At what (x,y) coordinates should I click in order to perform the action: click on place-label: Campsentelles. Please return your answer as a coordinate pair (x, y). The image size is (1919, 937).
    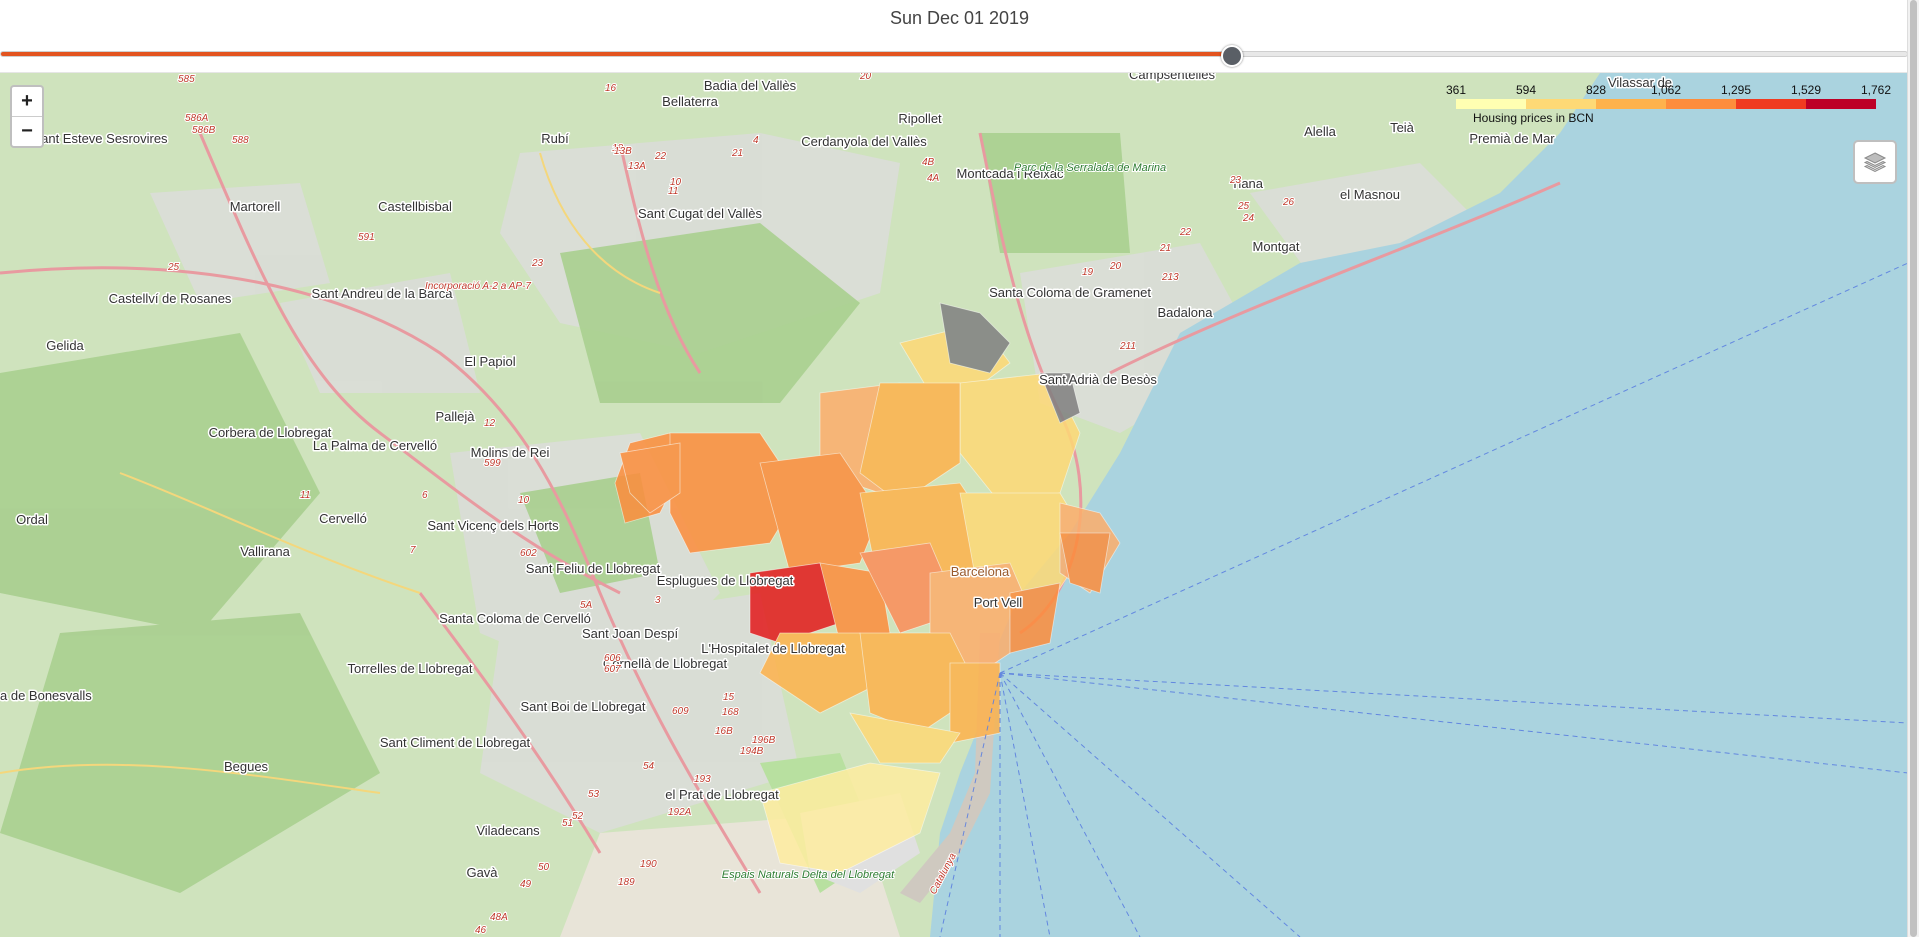
    Looking at the image, I should click on (1172, 77).